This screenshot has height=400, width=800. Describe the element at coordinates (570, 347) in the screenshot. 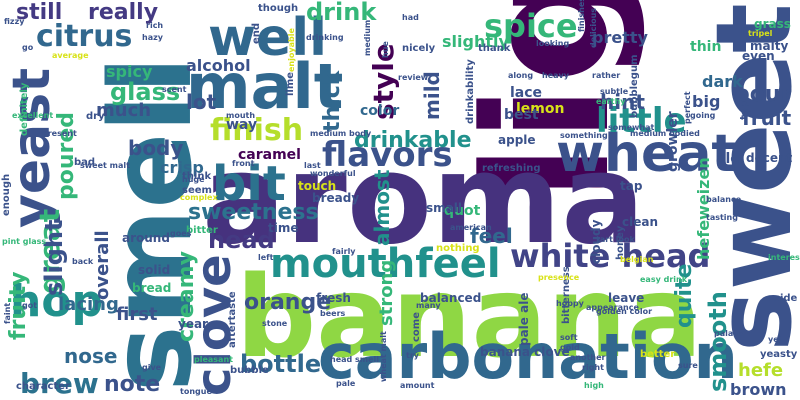

I see `word: gold` at that location.